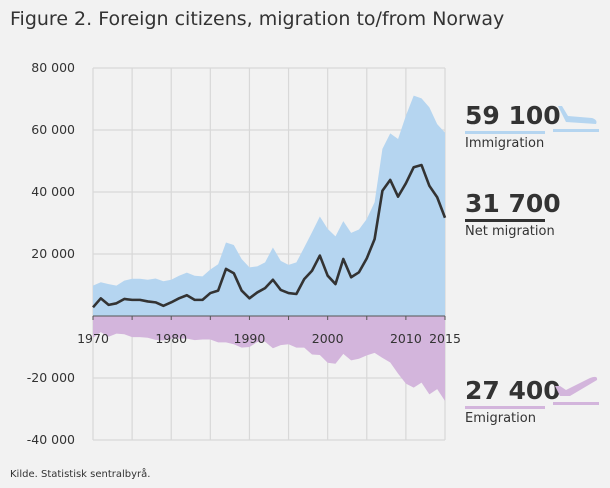 Image resolution: width=610 pixels, height=488 pixels. What do you see at coordinates (93, 338) in the screenshot?
I see `x-tick-label: 1970` at bounding box center [93, 338].